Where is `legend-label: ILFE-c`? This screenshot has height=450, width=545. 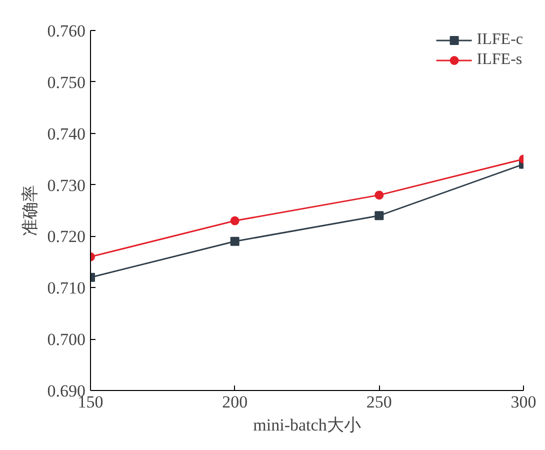
legend-label: ILFE-c is located at coordinates (499, 40).